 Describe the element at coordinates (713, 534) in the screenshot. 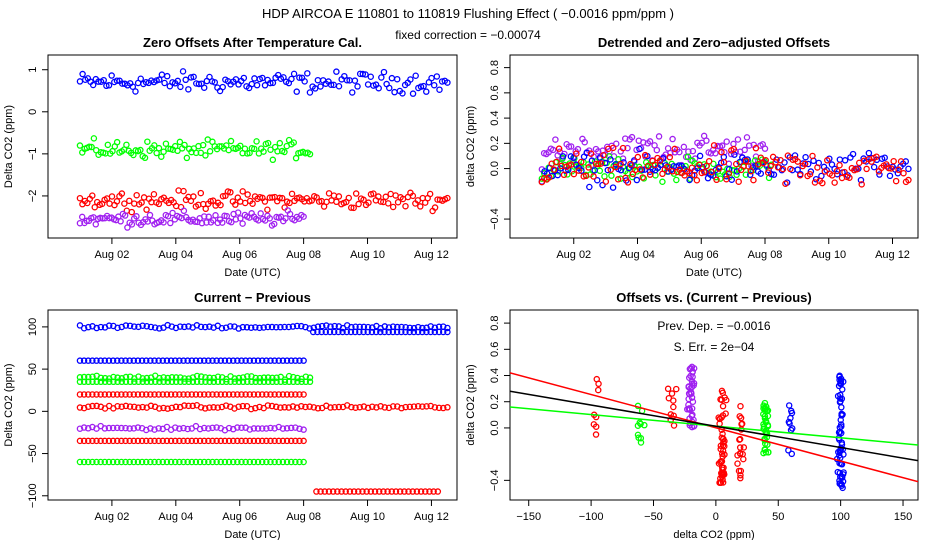

I see `x-axis-label: delta CO2 (ppm)` at that location.